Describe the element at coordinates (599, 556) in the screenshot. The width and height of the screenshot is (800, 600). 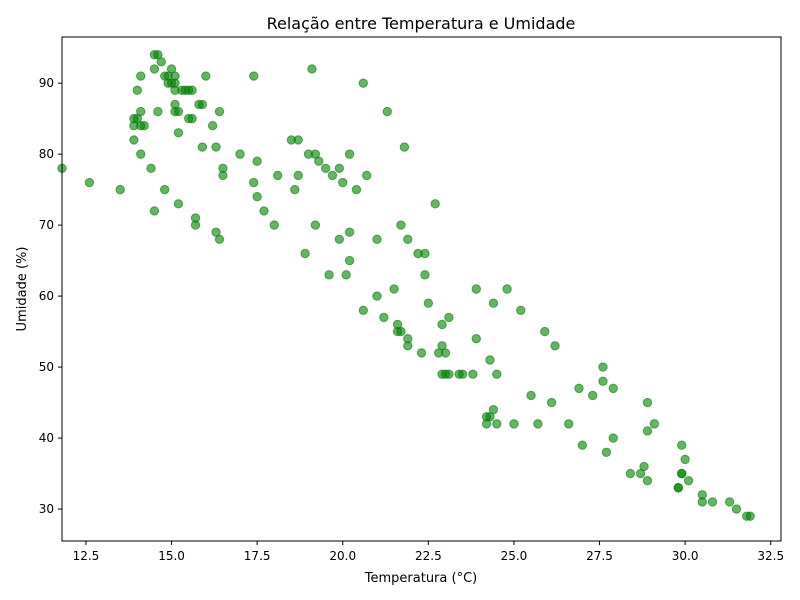
I see `x-tick-label-6: 27.5` at that location.